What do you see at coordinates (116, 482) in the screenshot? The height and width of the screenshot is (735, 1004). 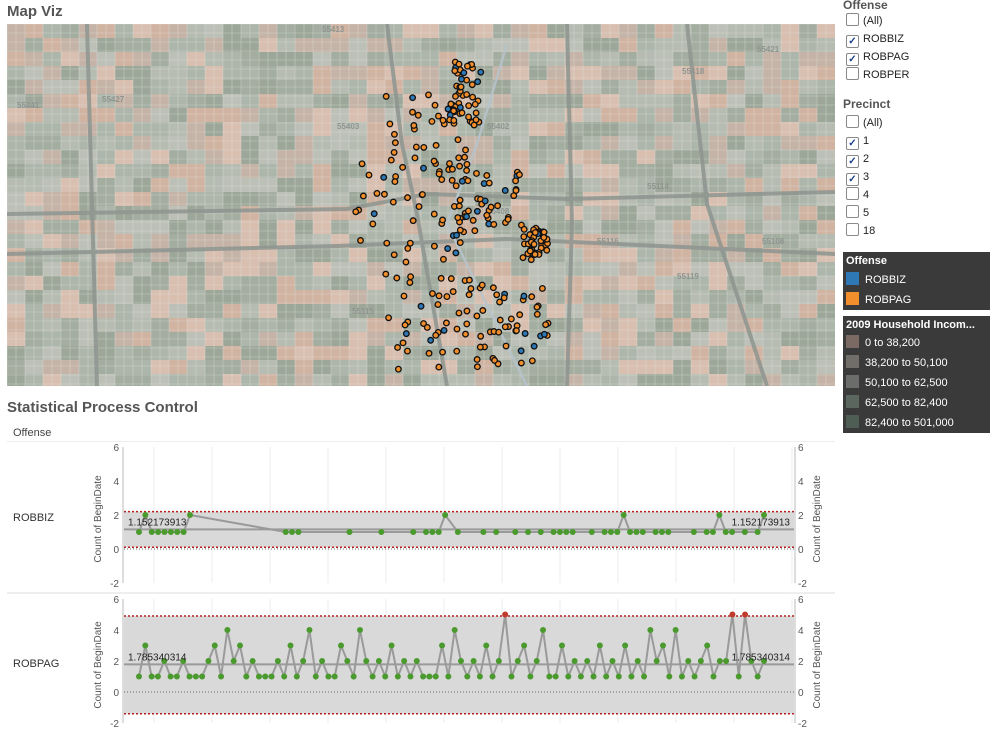 I see `y-tick-label: 4` at bounding box center [116, 482].